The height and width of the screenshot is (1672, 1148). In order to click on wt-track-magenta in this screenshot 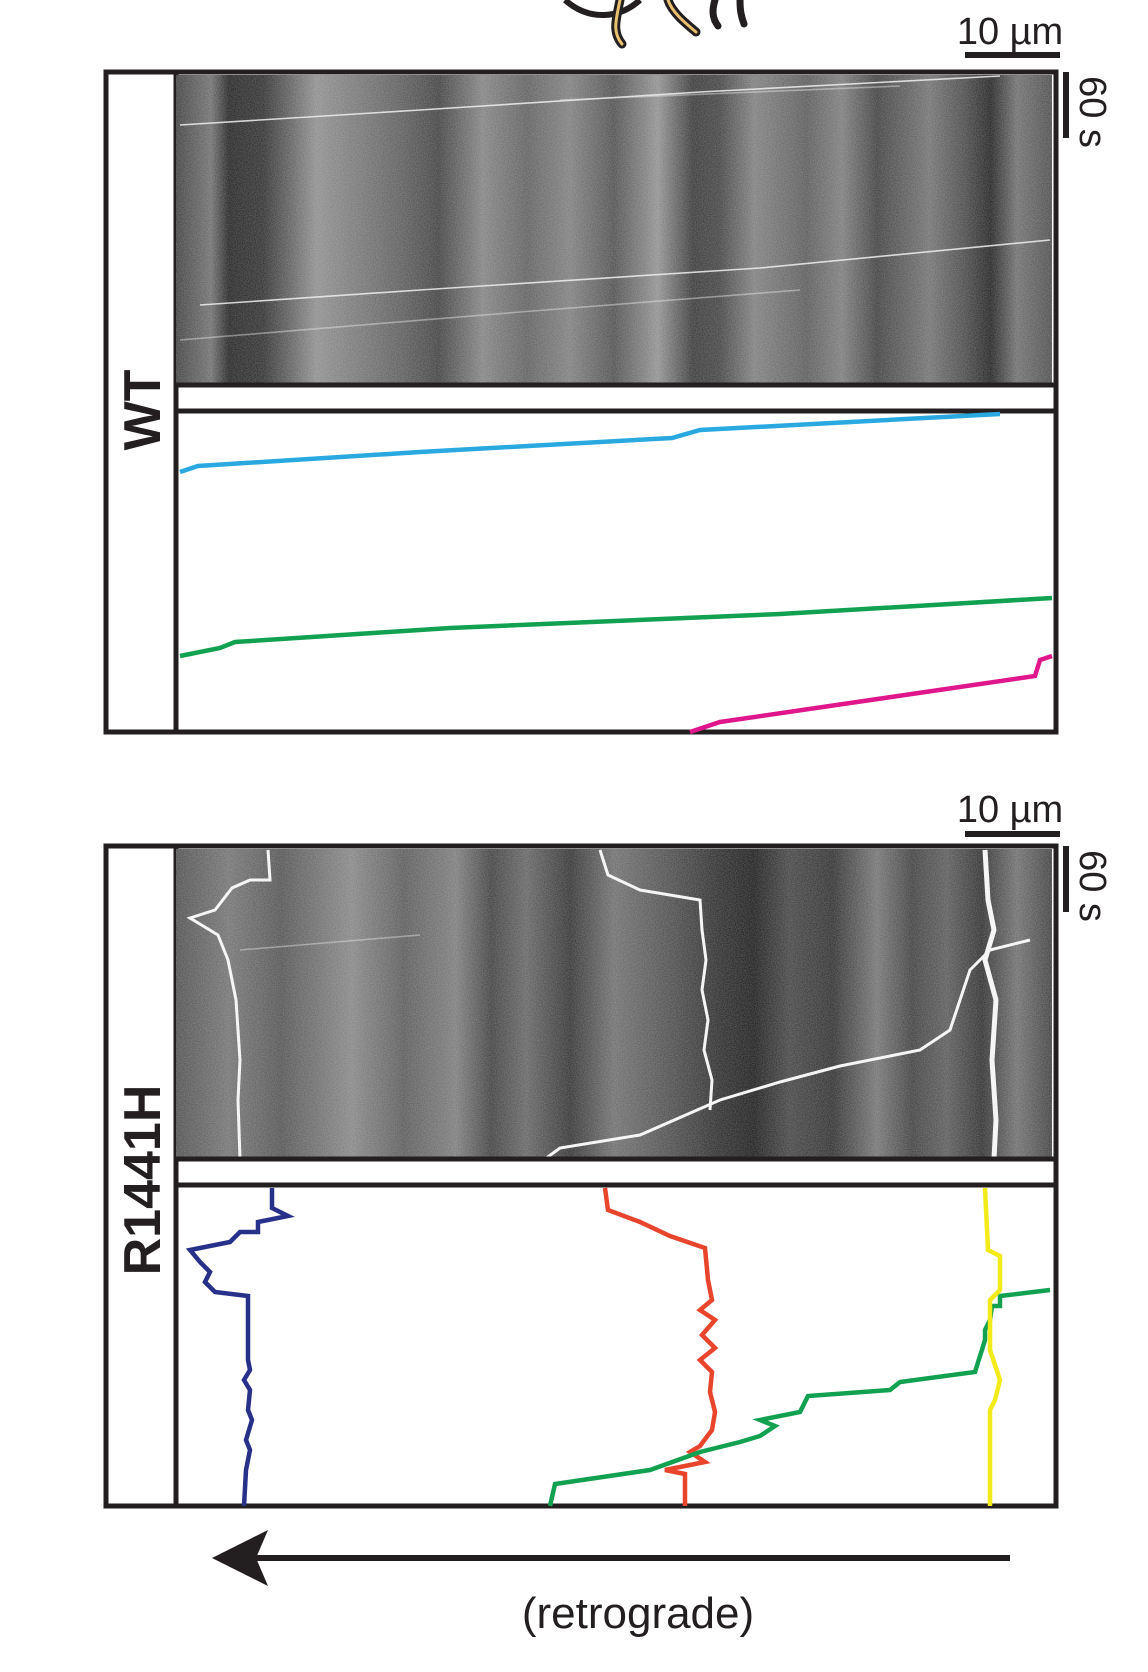, I will do `click(871, 694)`.